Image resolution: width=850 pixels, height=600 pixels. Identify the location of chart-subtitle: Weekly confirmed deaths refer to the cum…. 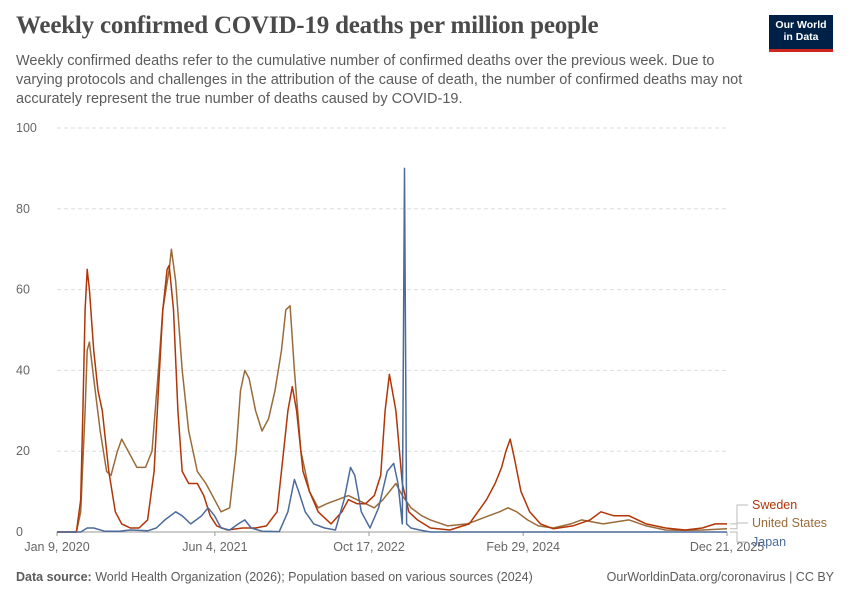
(379, 80).